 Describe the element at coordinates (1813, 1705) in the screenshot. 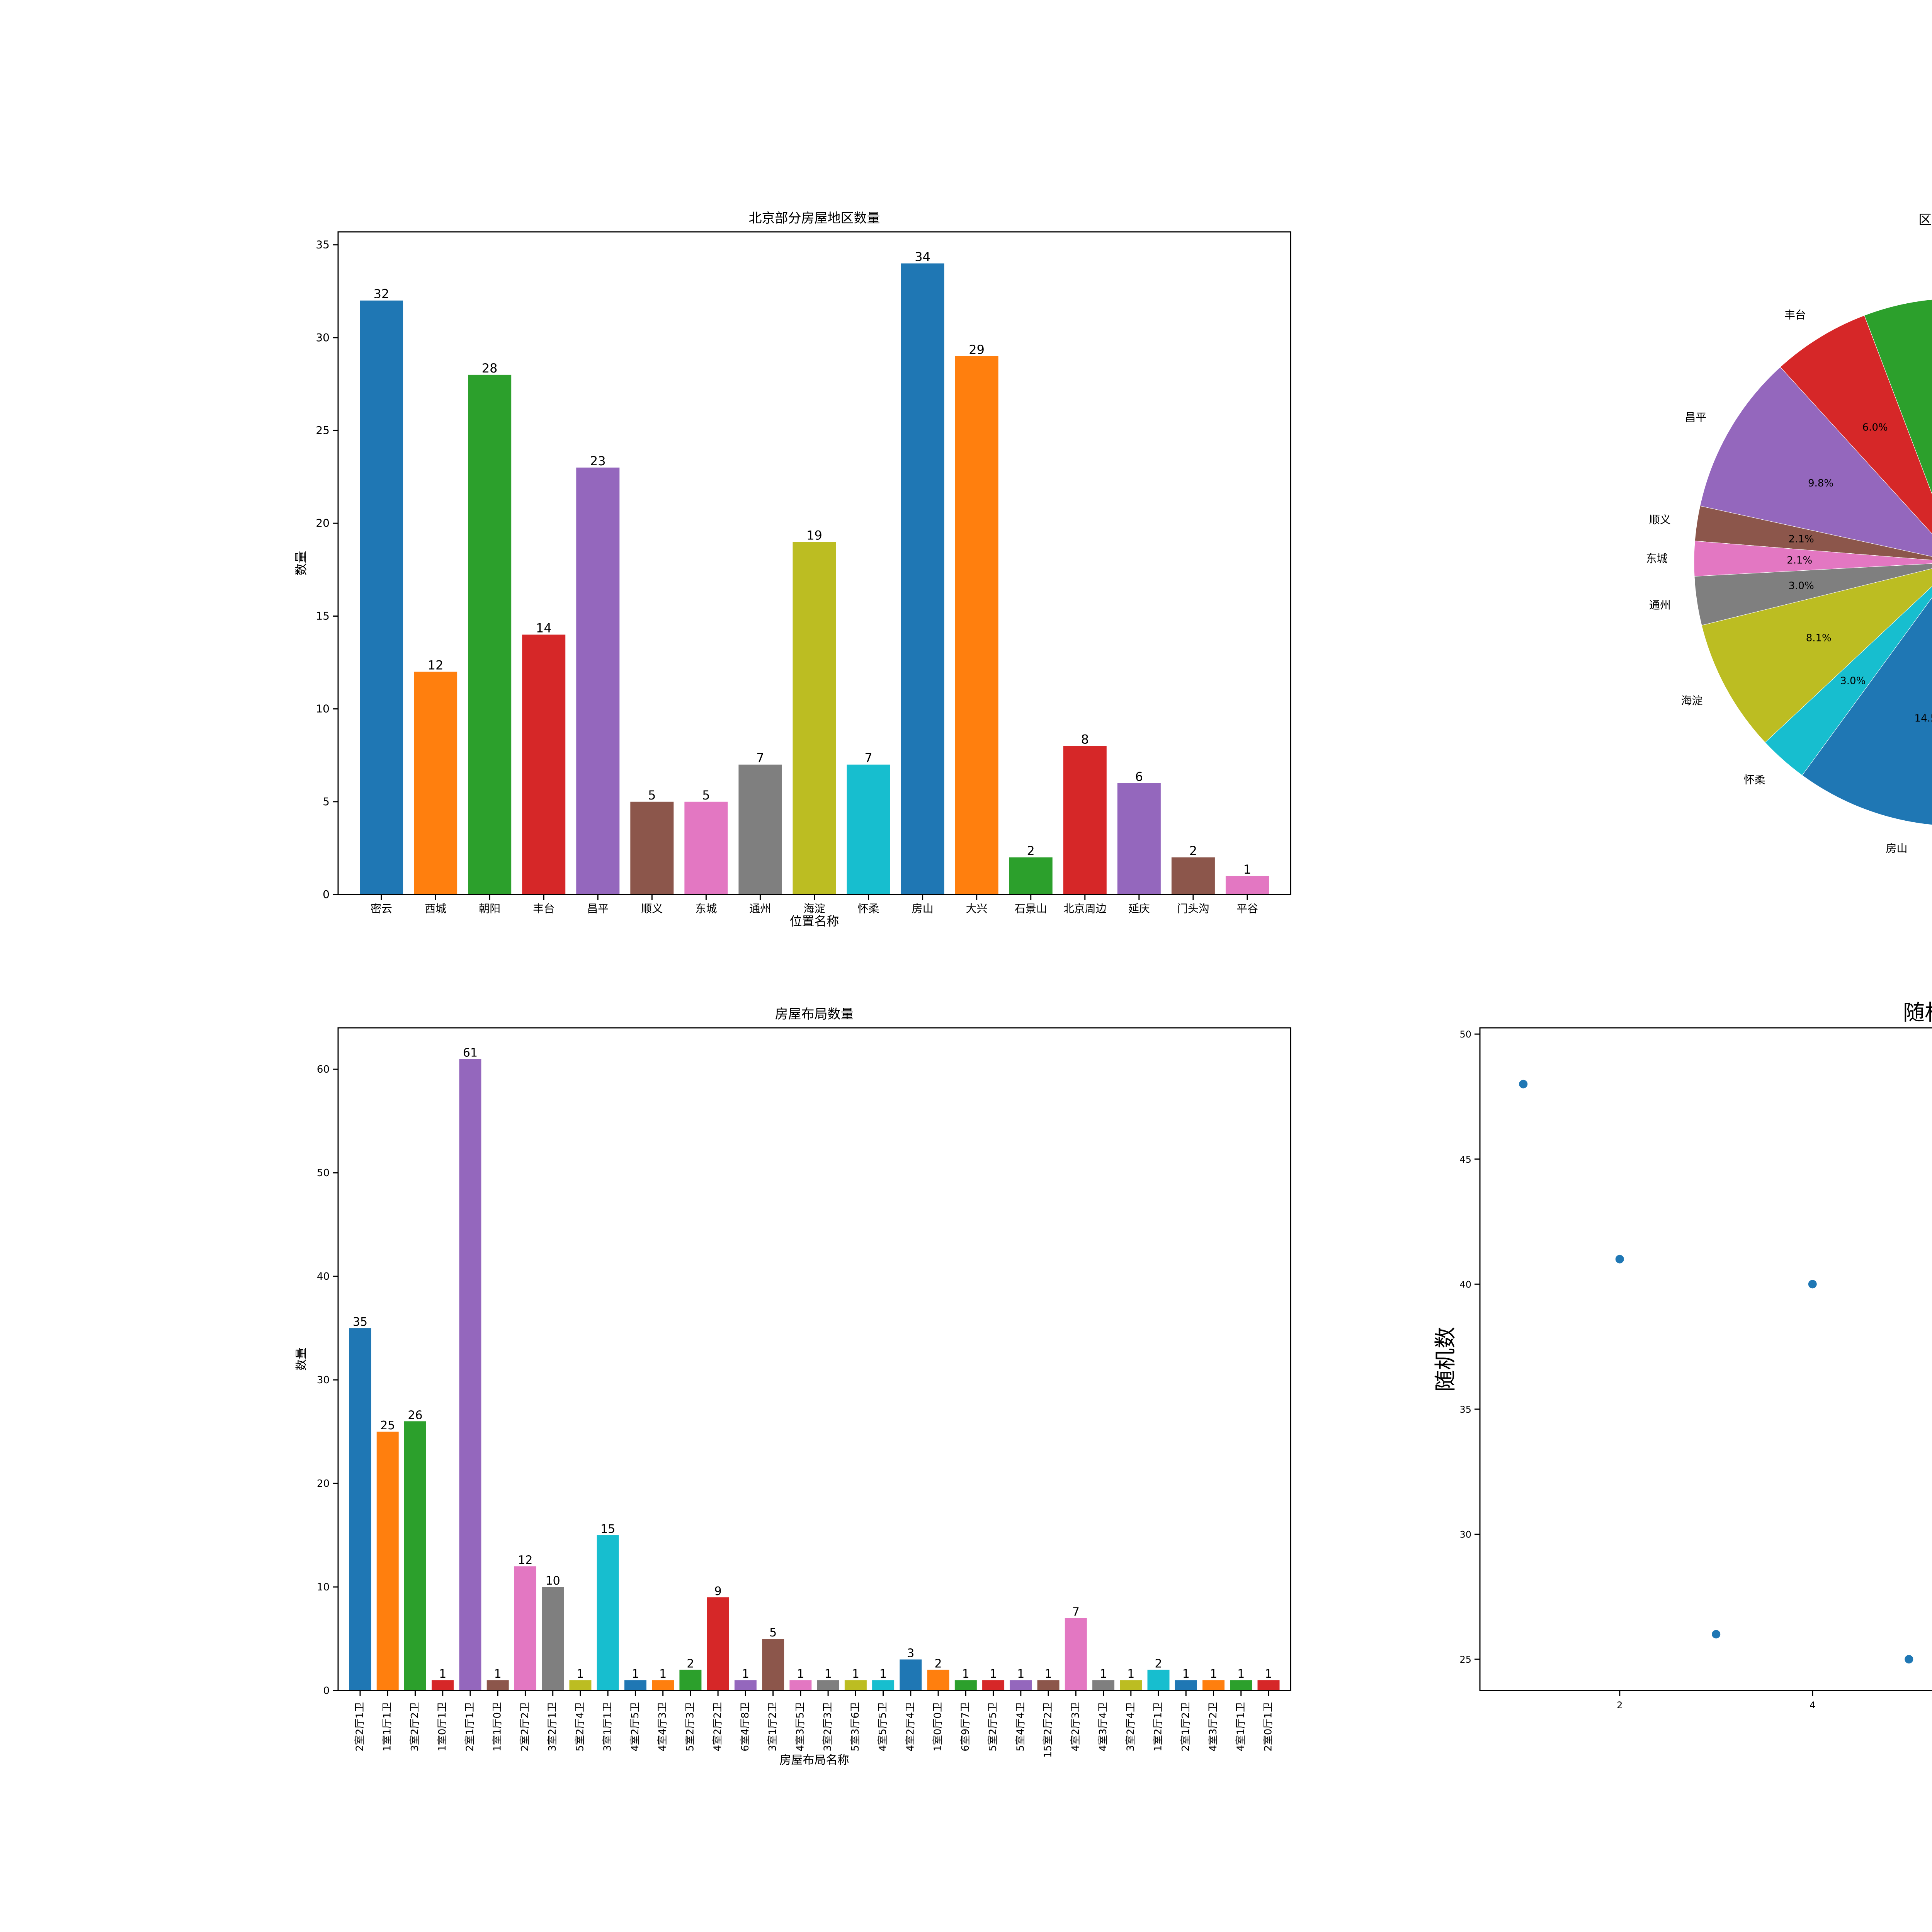

I see `x-tick-label: 4` at that location.